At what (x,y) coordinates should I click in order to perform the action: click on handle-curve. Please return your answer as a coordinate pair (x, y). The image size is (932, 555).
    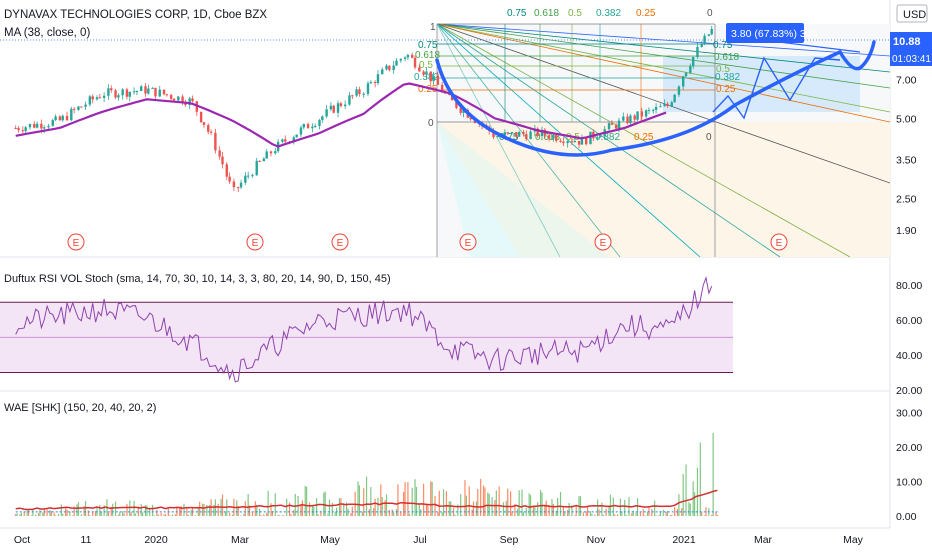
    Looking at the image, I should click on (857, 55).